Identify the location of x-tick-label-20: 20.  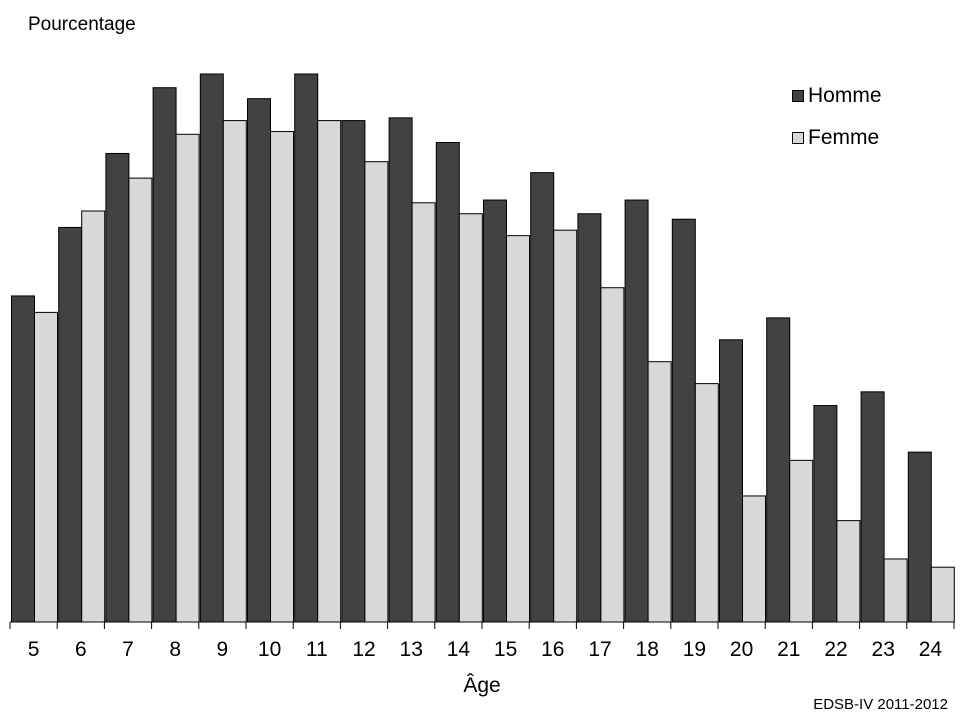
(741, 649).